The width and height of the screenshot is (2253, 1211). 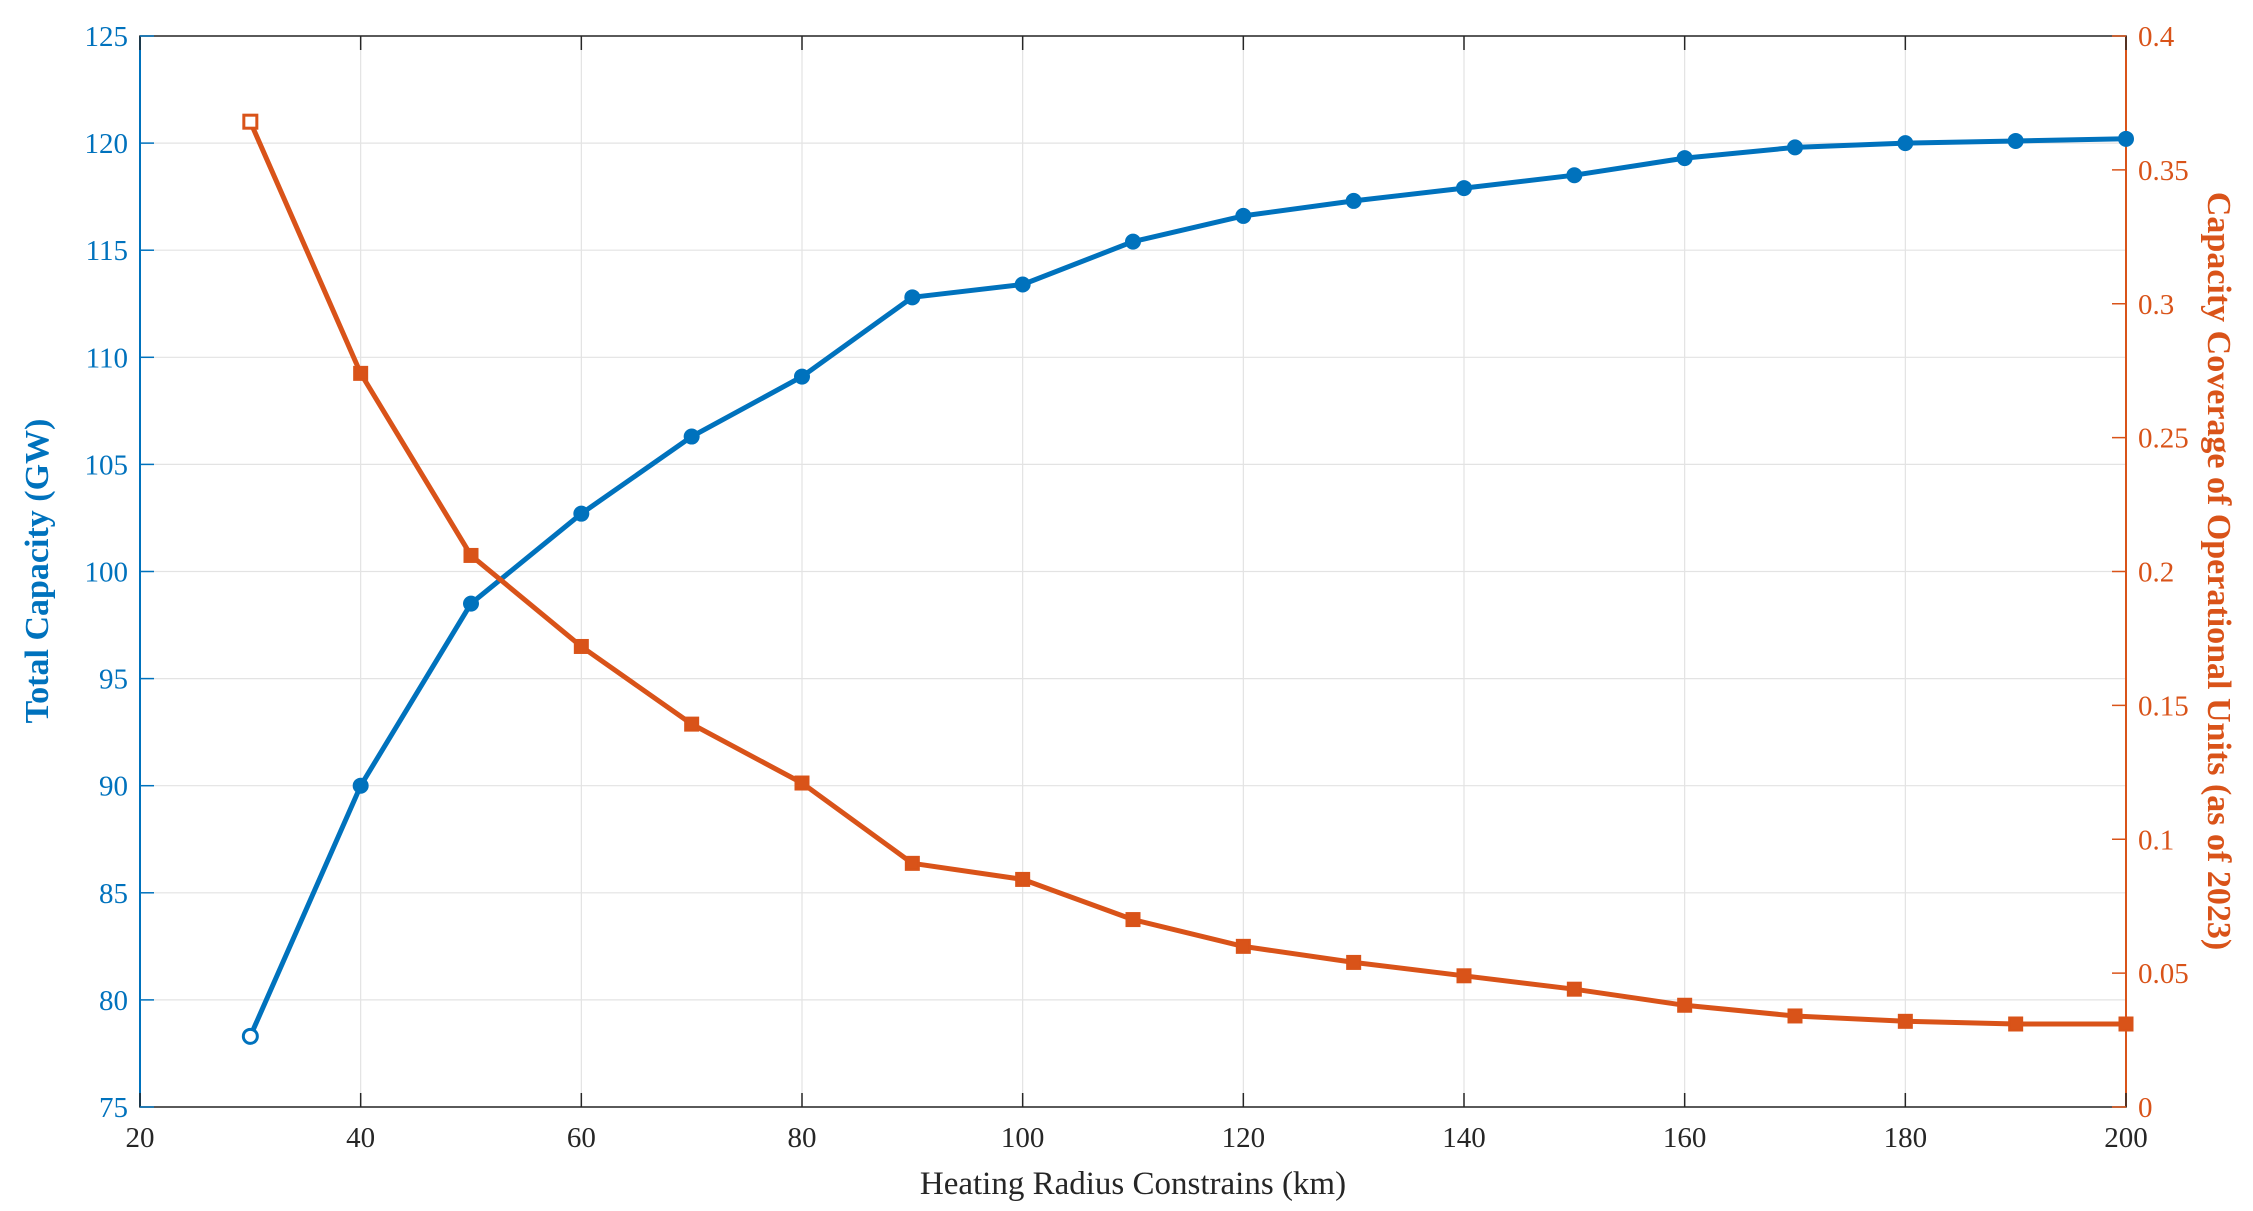 What do you see at coordinates (107, 37) in the screenshot?
I see `left-y-tick-label: 125` at bounding box center [107, 37].